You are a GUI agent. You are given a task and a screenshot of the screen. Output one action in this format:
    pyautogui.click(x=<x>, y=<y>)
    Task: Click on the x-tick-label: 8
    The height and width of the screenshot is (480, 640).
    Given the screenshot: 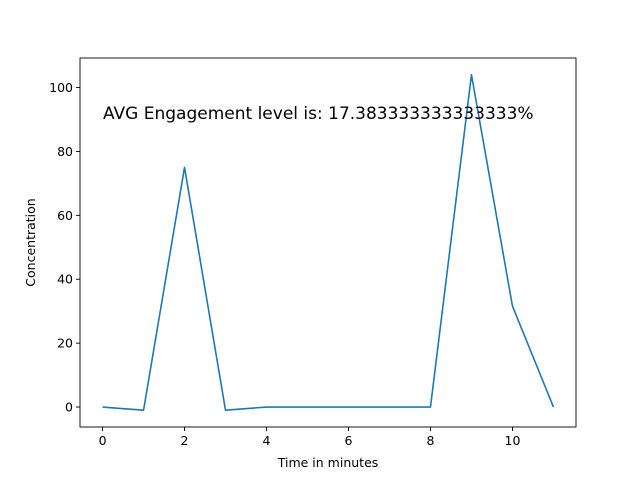 What is the action you would take?
    pyautogui.click(x=431, y=440)
    